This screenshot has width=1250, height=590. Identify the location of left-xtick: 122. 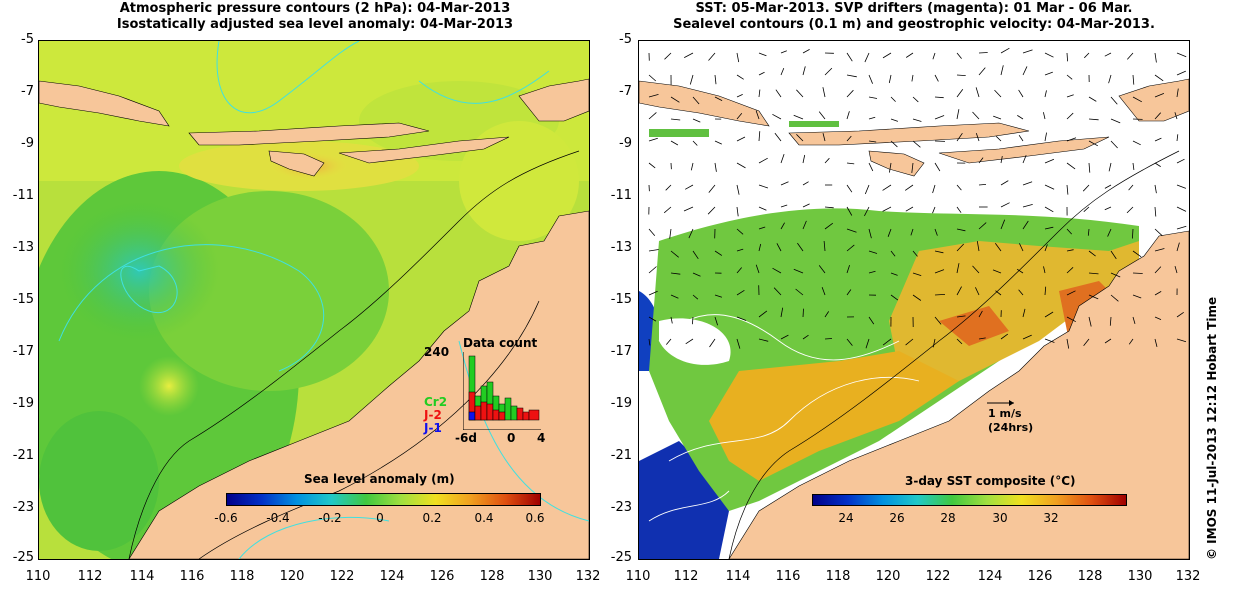
(342, 576).